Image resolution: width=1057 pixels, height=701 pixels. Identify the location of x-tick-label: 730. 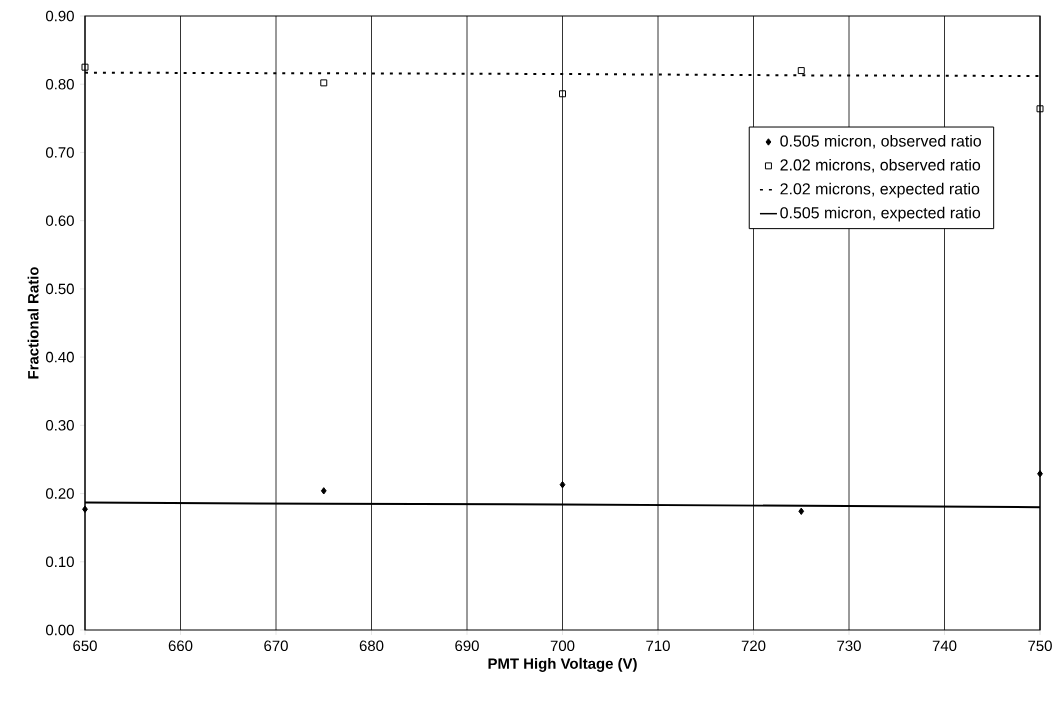
(849, 646).